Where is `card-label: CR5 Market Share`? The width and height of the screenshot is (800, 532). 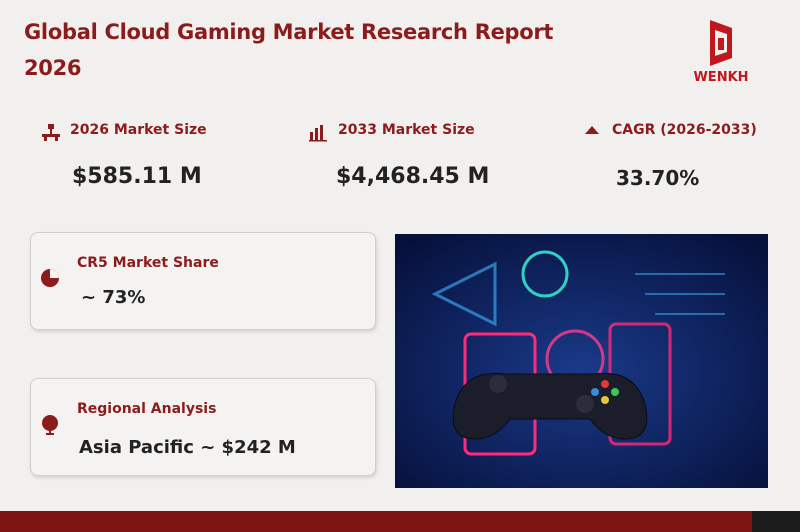 card-label: CR5 Market Share is located at coordinates (148, 263).